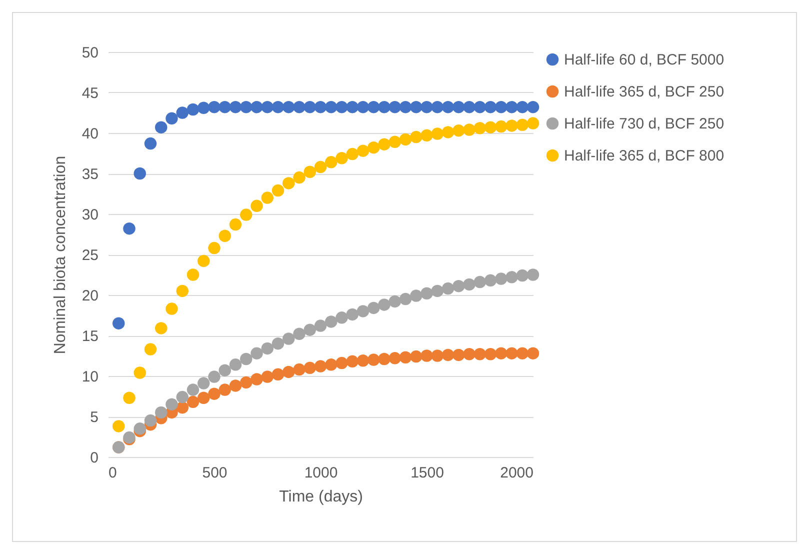  What do you see at coordinates (94, 417) in the screenshot?
I see `y-tick-label: 5` at bounding box center [94, 417].